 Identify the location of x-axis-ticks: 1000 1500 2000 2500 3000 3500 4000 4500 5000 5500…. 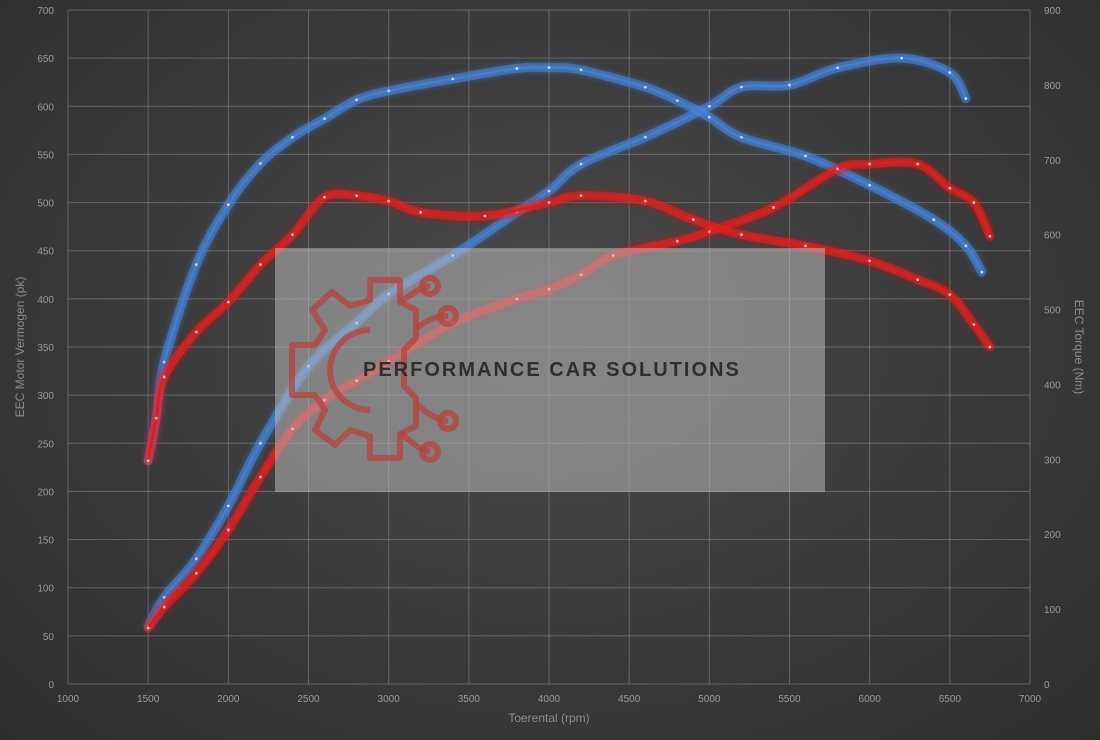
(549, 699).